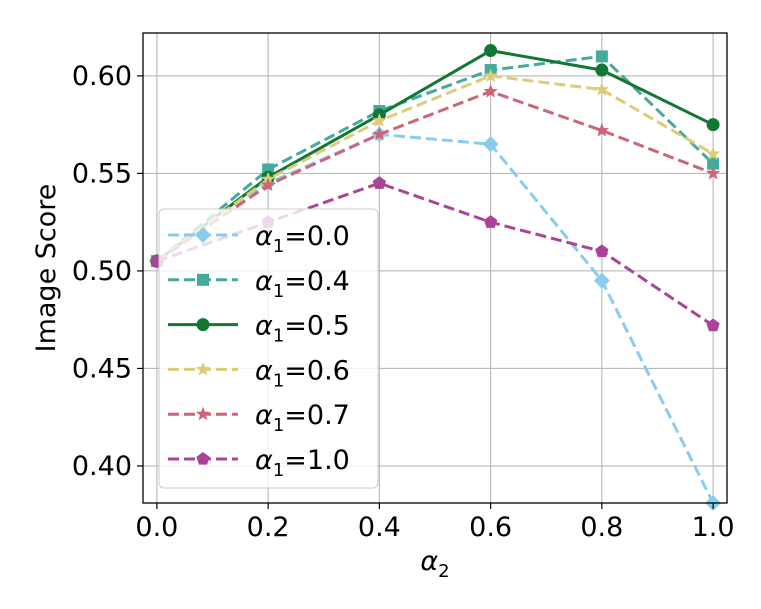 This screenshot has width=761, height=609. Describe the element at coordinates (302, 373) in the screenshot. I see `legend-label: α1=0.6` at that location.